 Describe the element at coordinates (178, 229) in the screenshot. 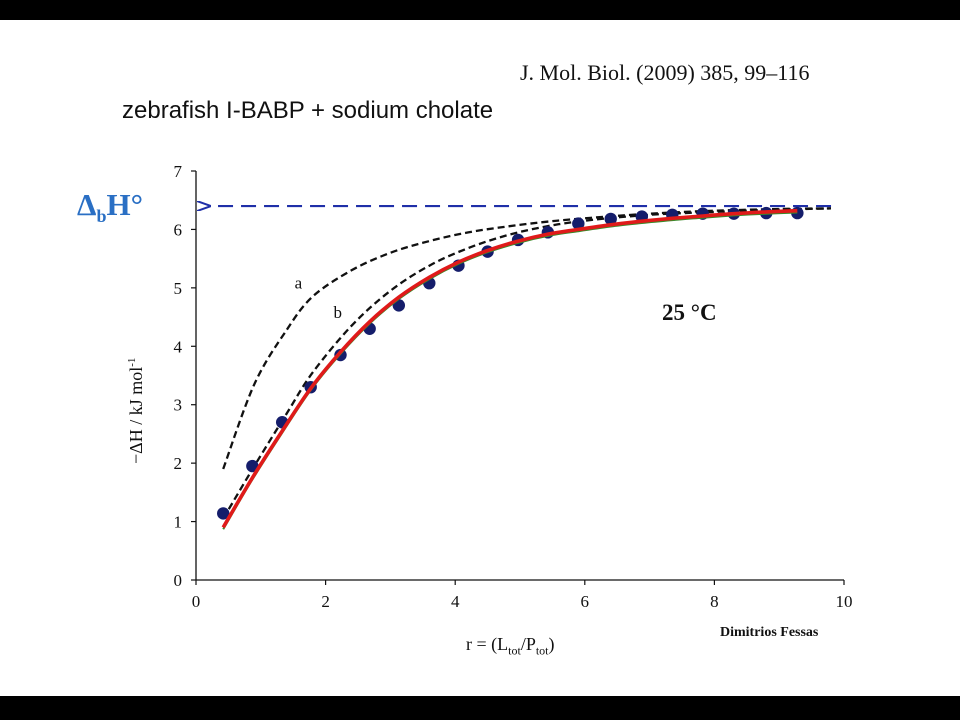

I see `y-tick-label: 6` at that location.